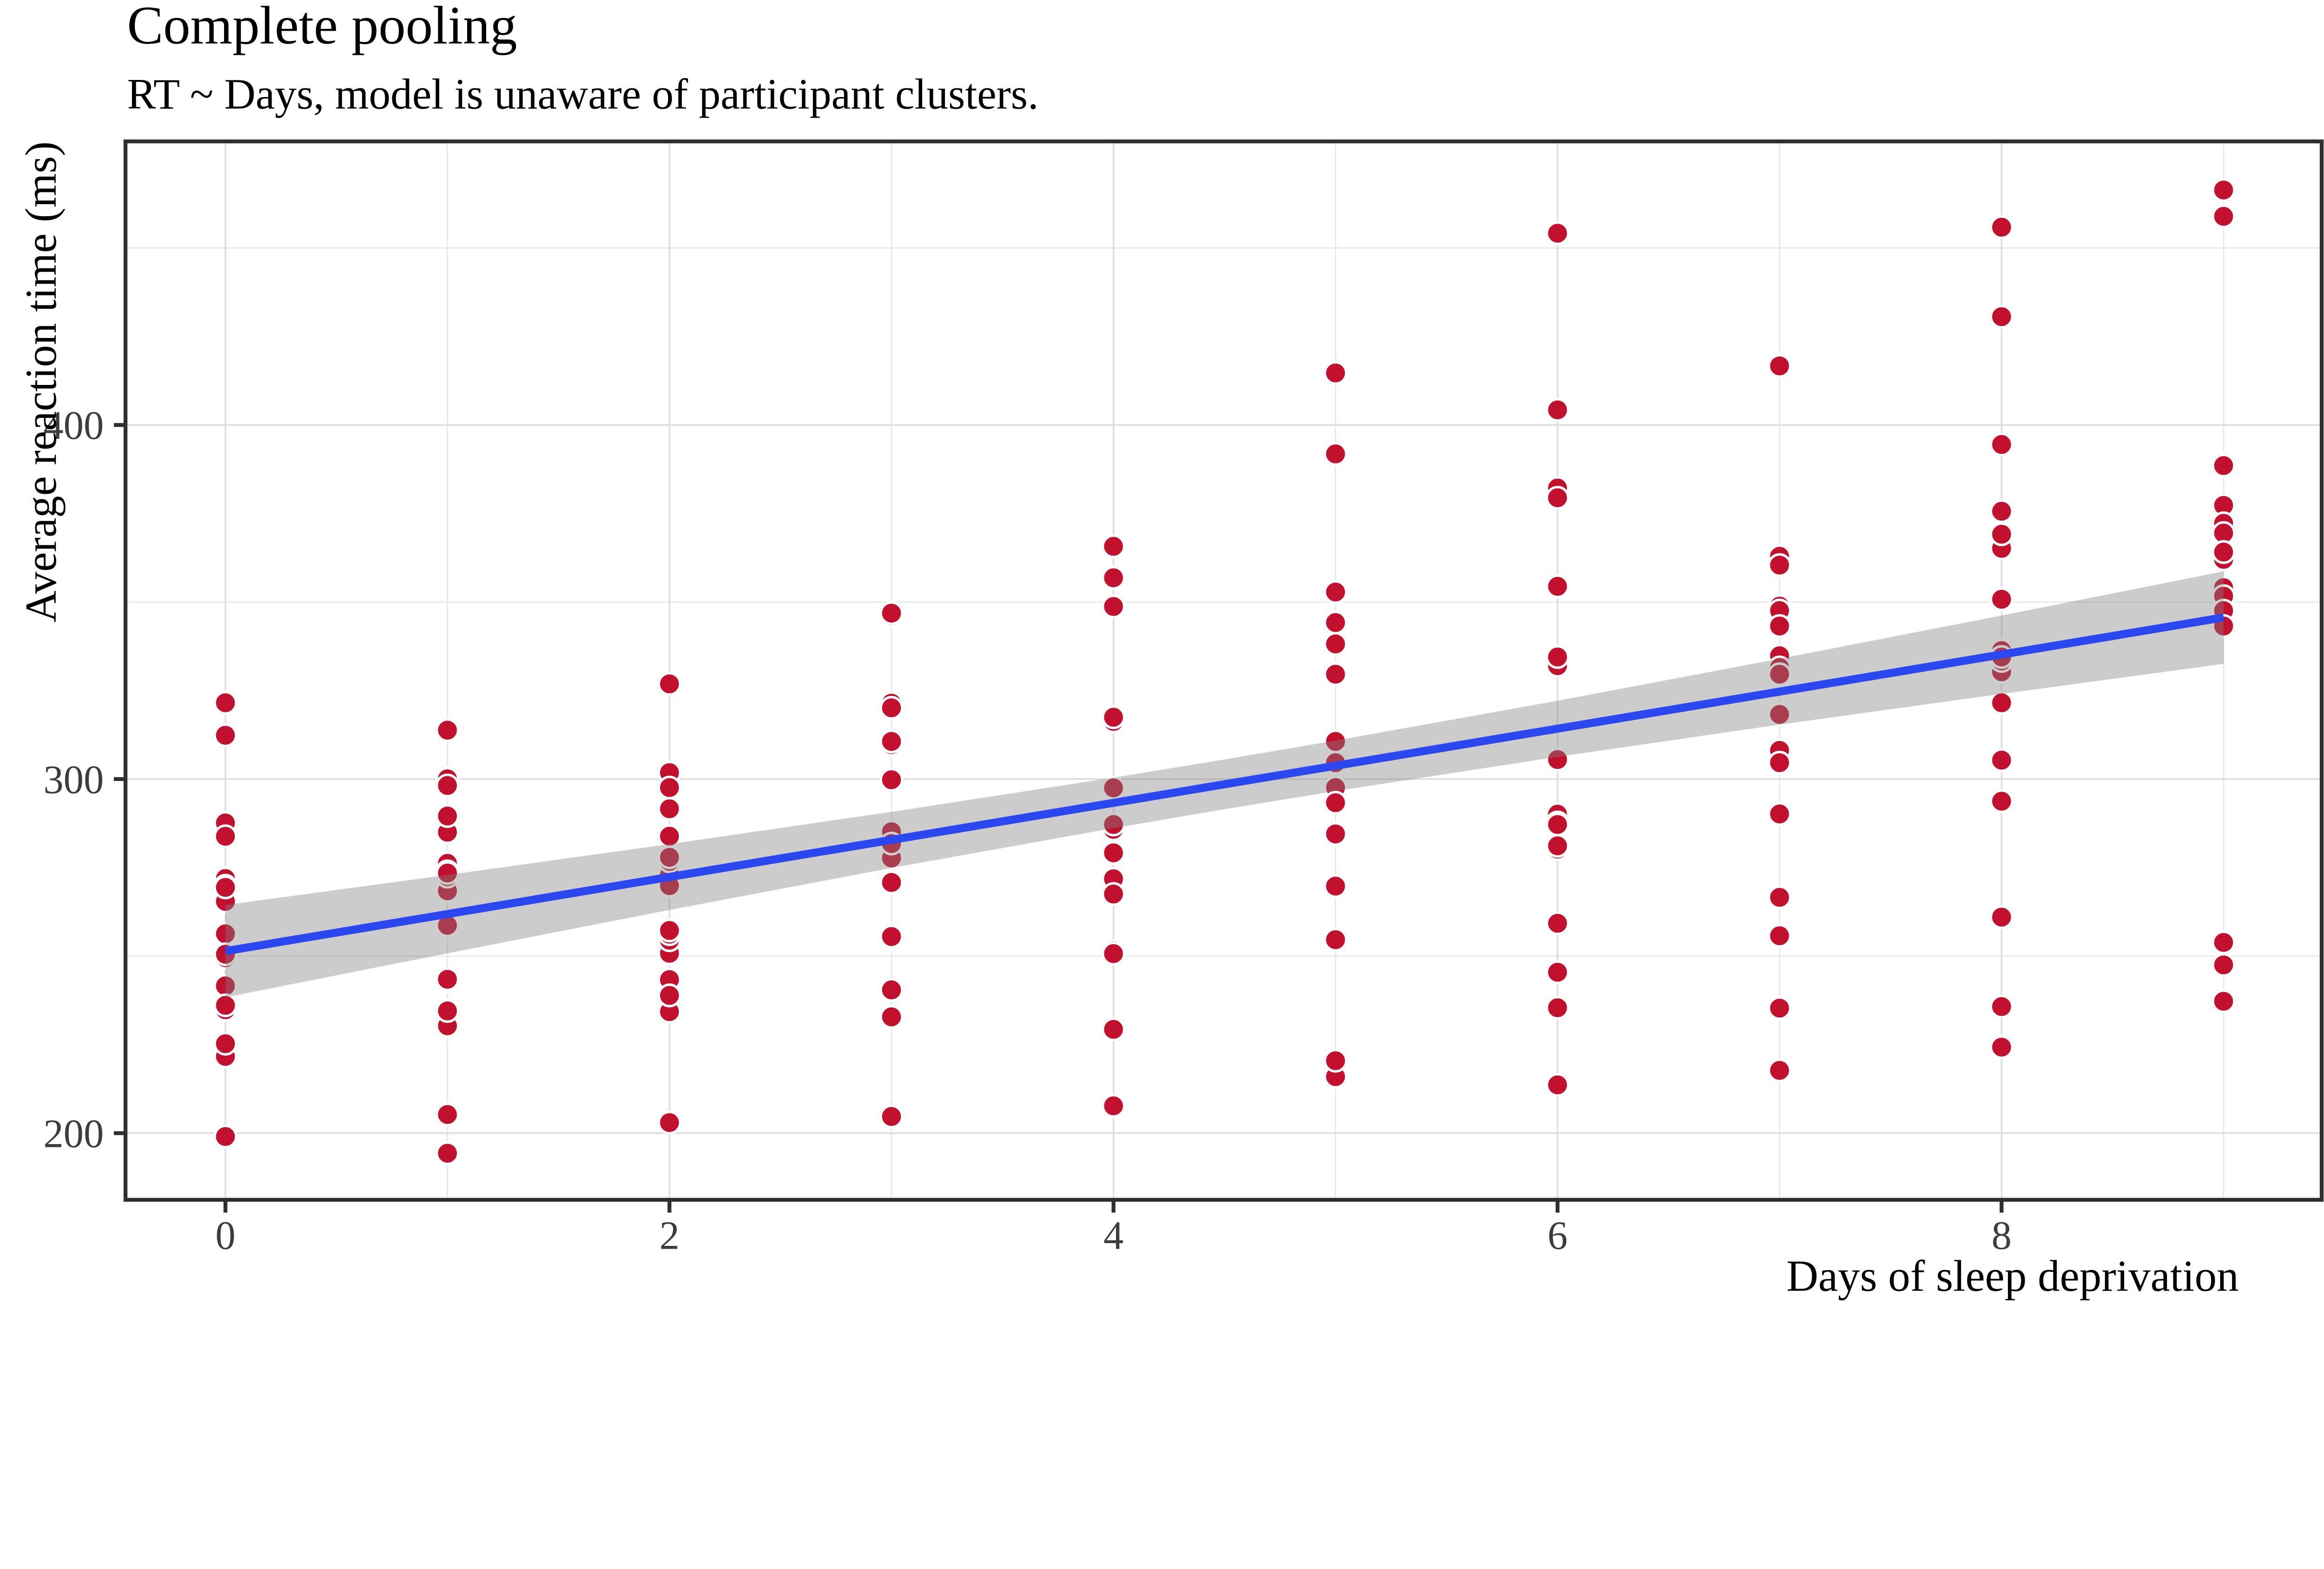  Describe the element at coordinates (2002, 1235) in the screenshot. I see `x-tick-label: 8` at that location.